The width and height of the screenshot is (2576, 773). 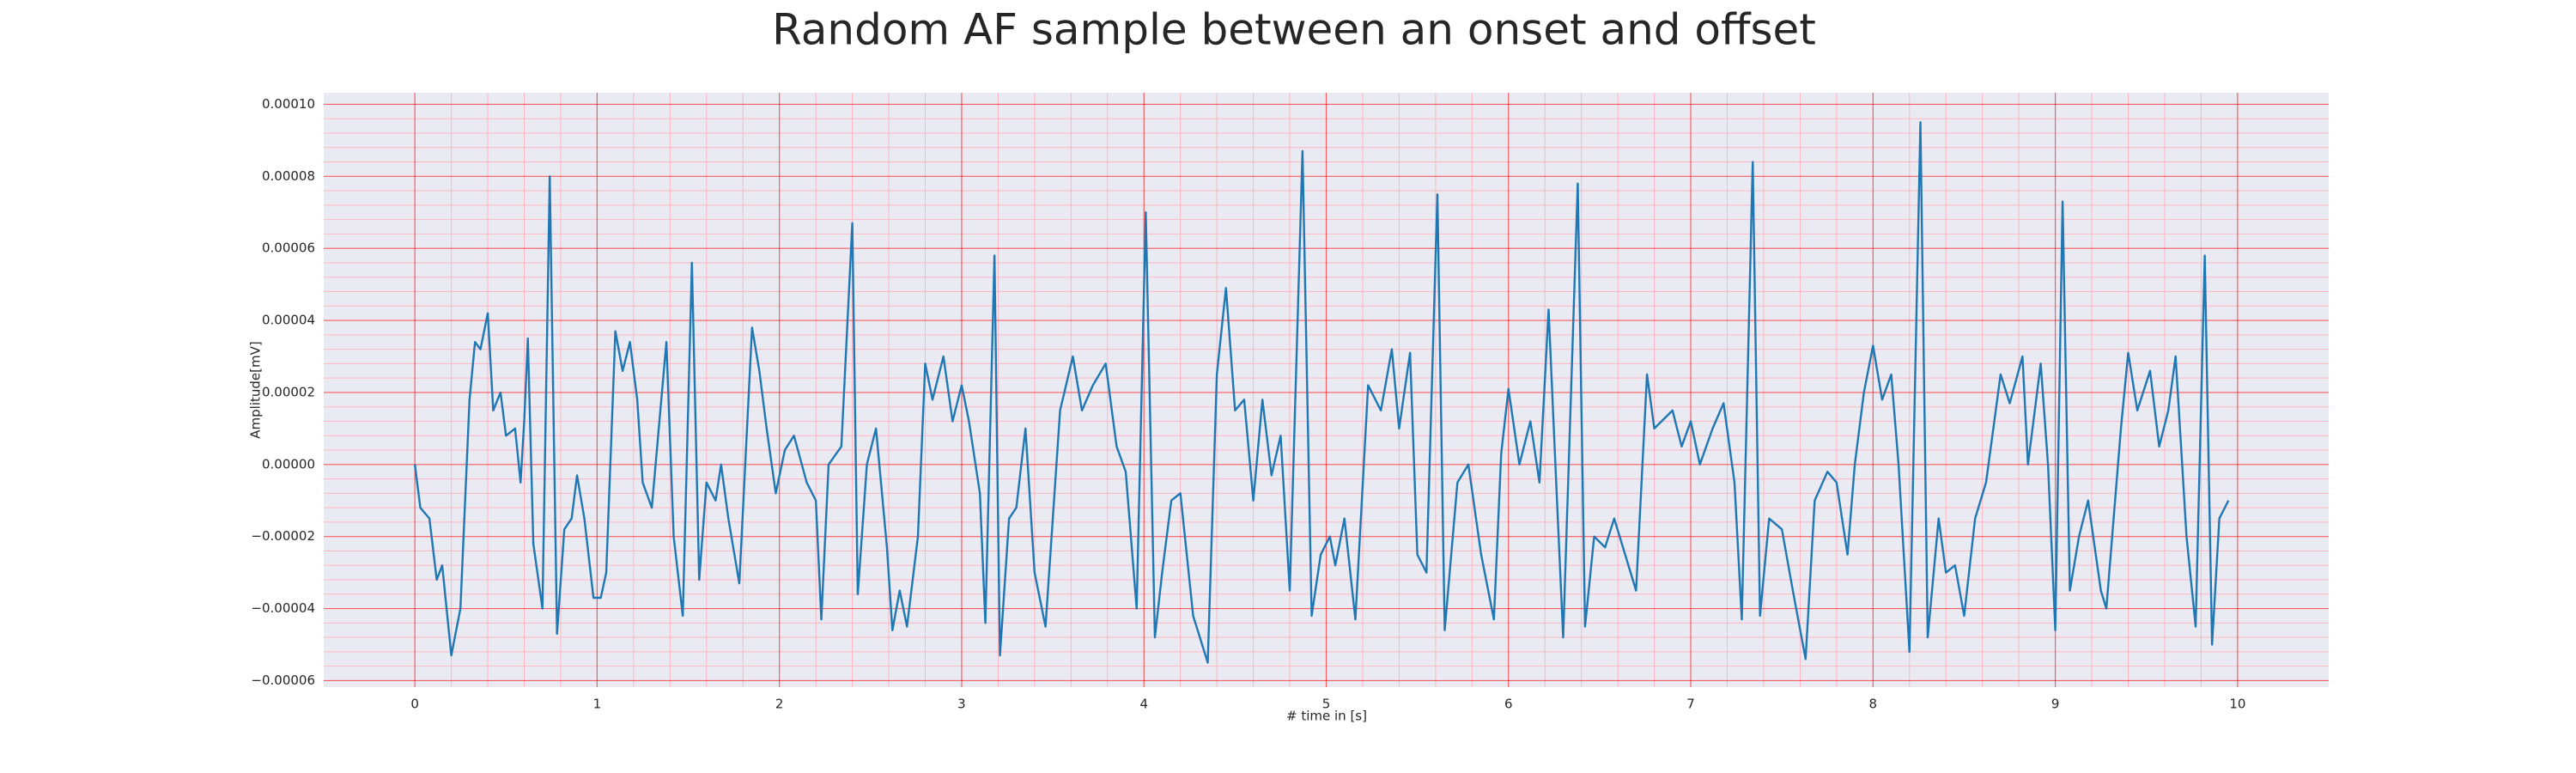 I want to click on y-axis-label: Amplitude[mV], so click(x=256, y=389).